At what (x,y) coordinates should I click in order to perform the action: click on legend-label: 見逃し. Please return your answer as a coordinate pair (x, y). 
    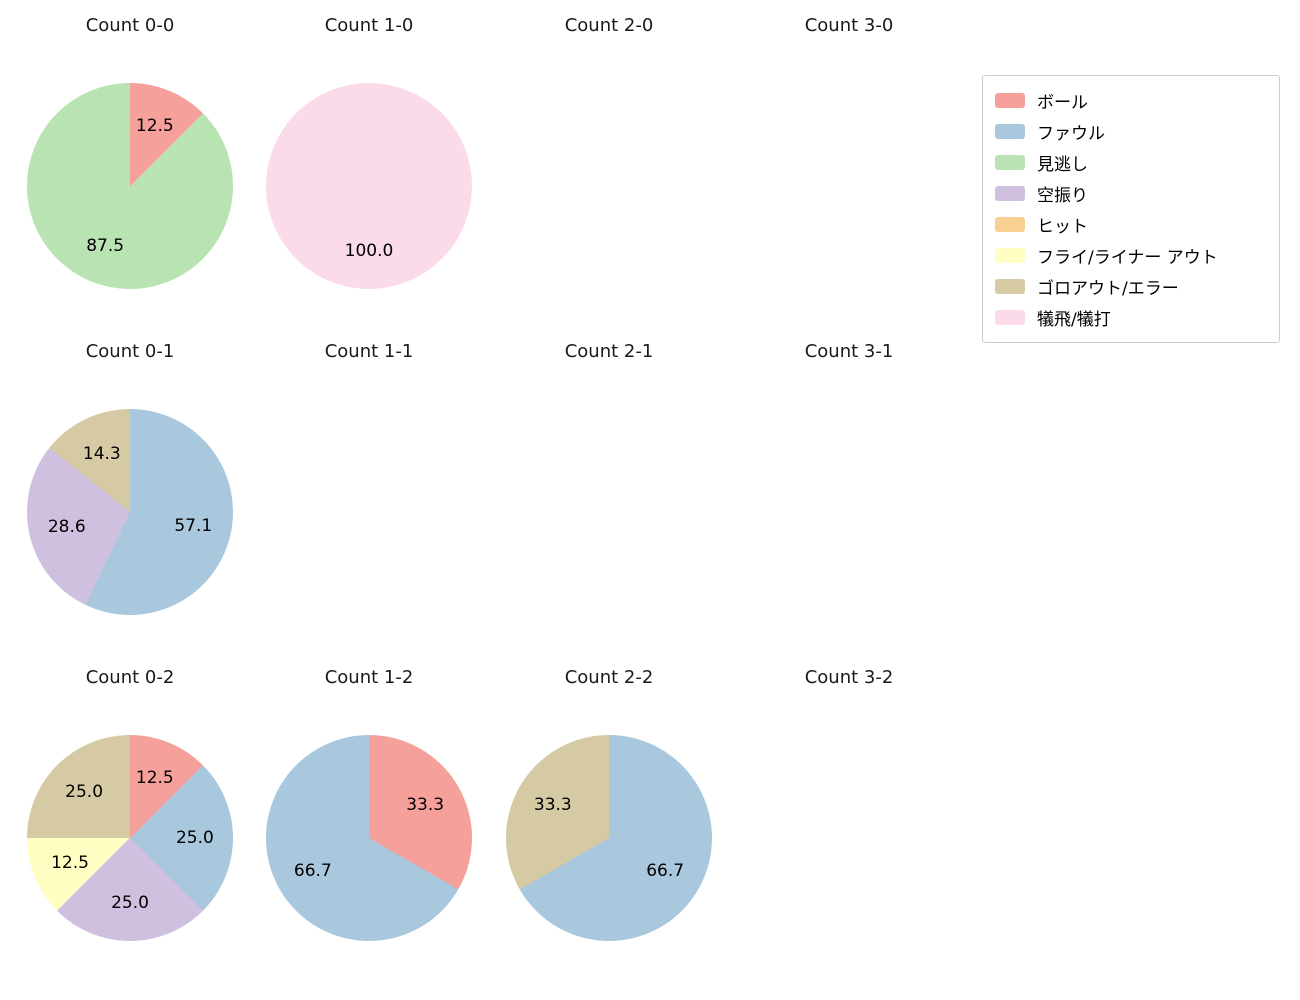
    Looking at the image, I should click on (1062, 165).